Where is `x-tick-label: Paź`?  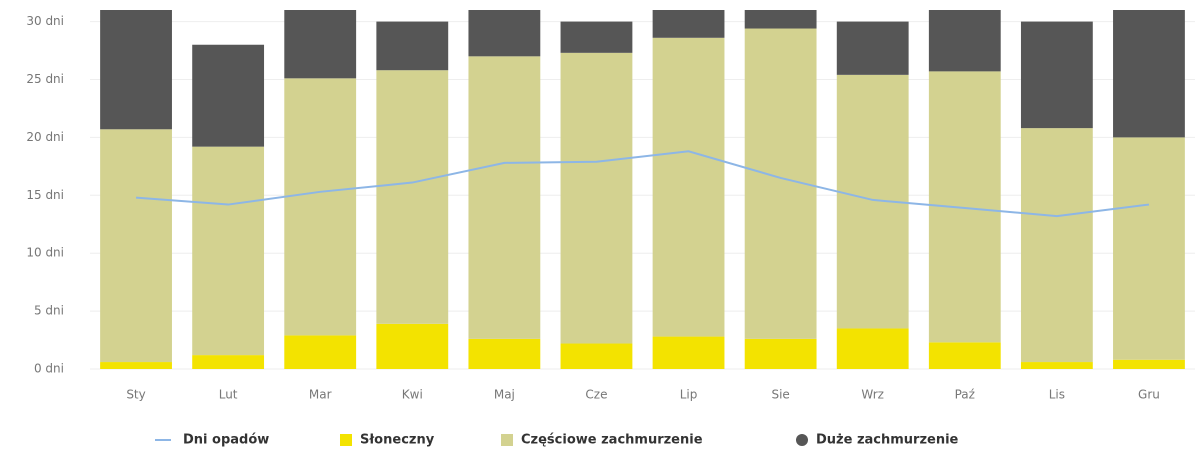 x-tick-label: Paź is located at coordinates (965, 395).